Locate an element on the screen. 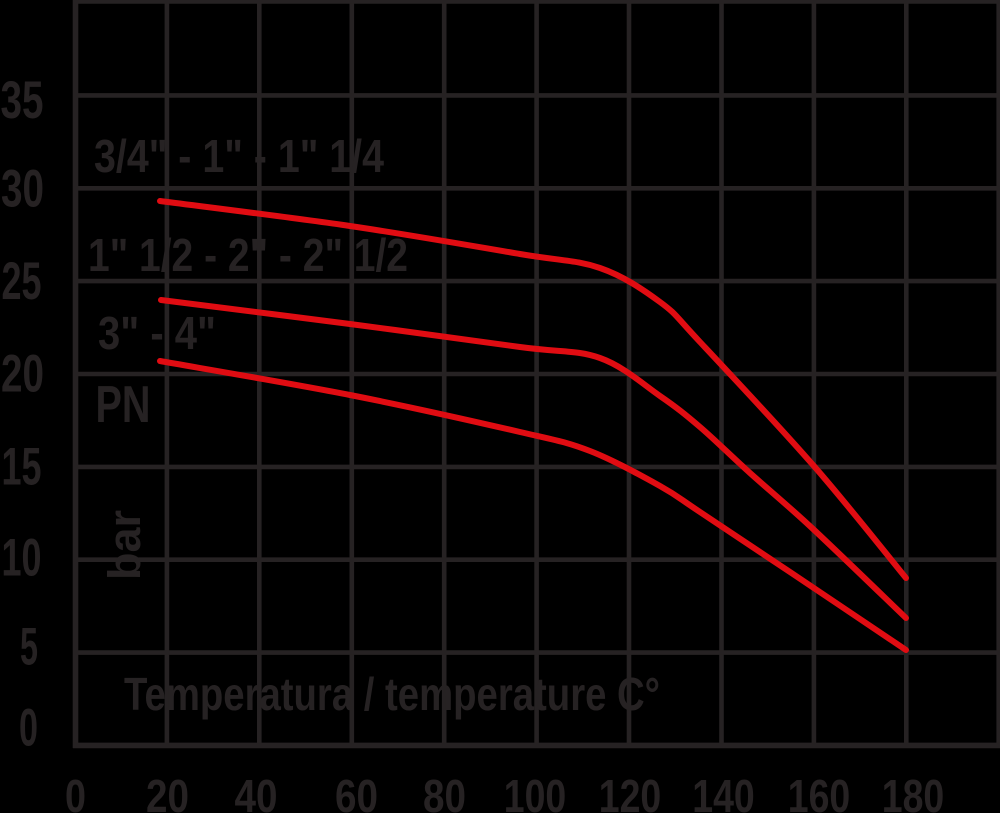 The image size is (1000, 813). svg-text: 40 is located at coordinates (256, 791).